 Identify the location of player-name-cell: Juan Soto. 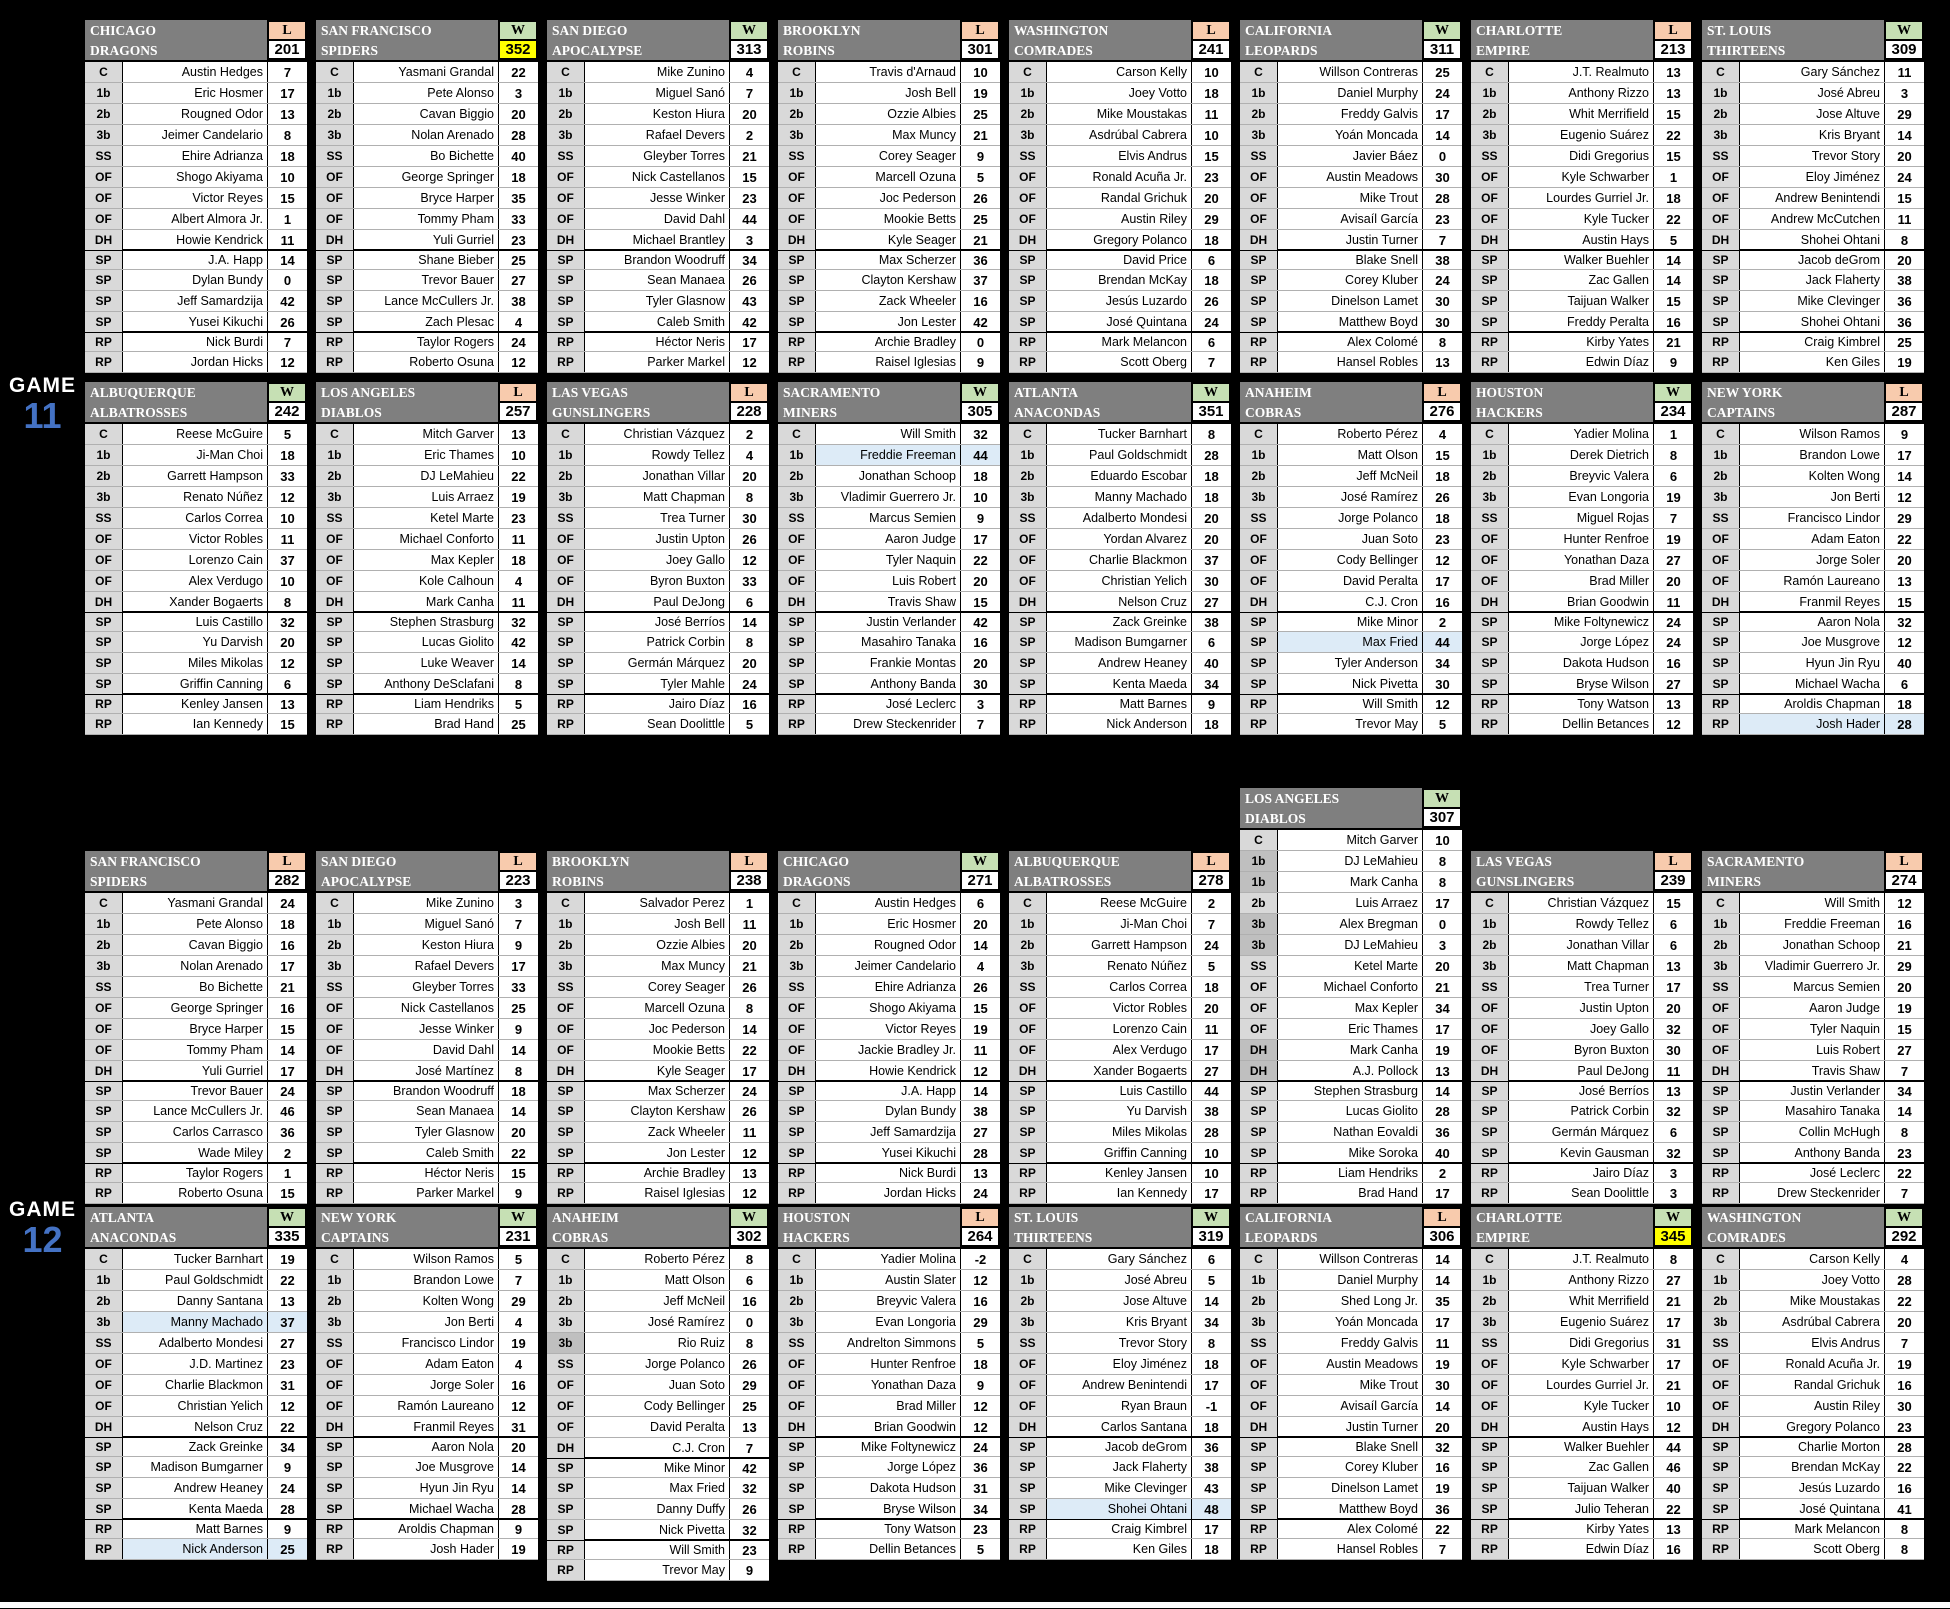
(1389, 539).